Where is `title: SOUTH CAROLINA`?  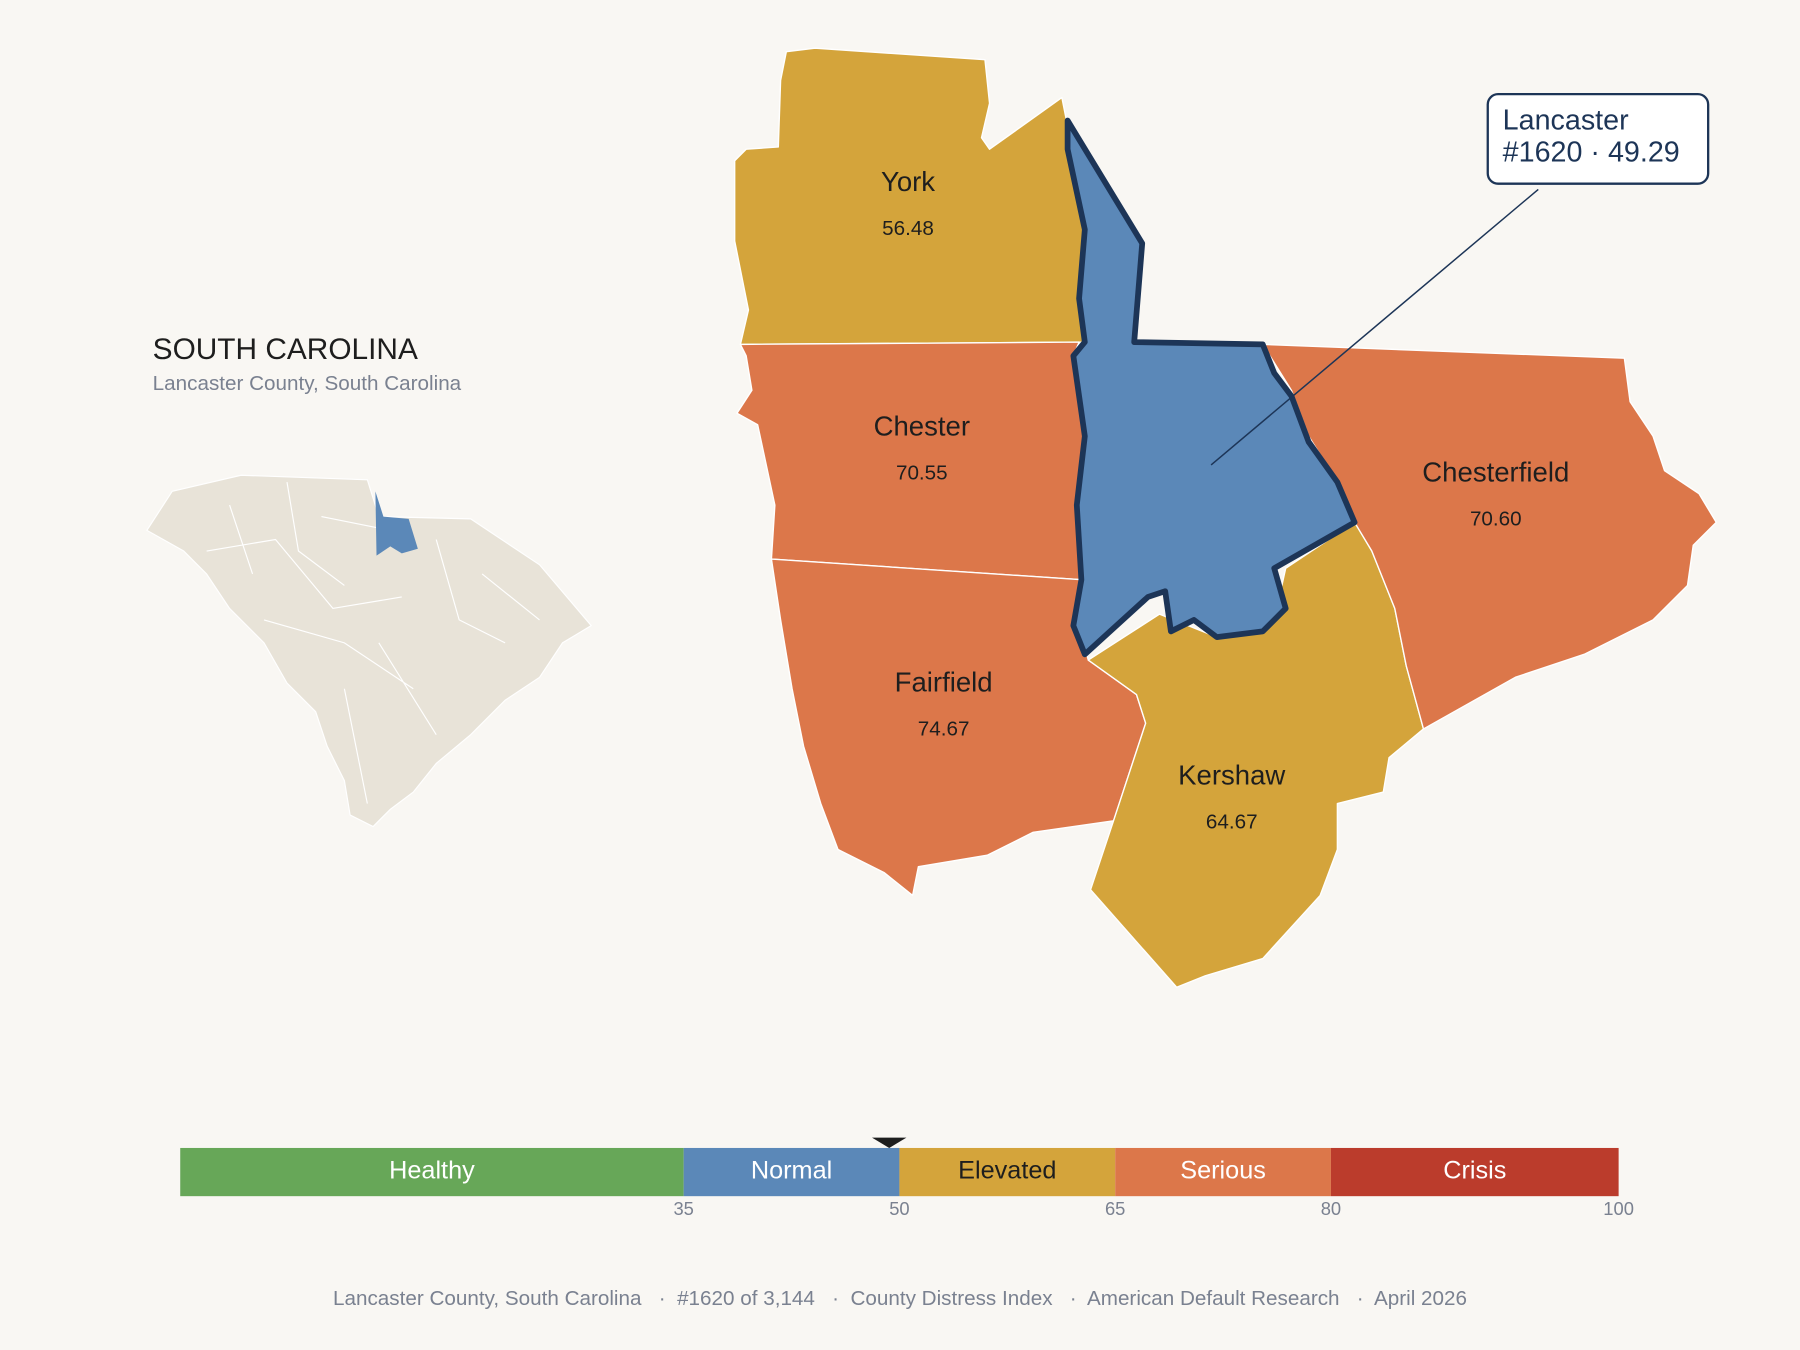
title: SOUTH CAROLINA is located at coordinates (285, 349).